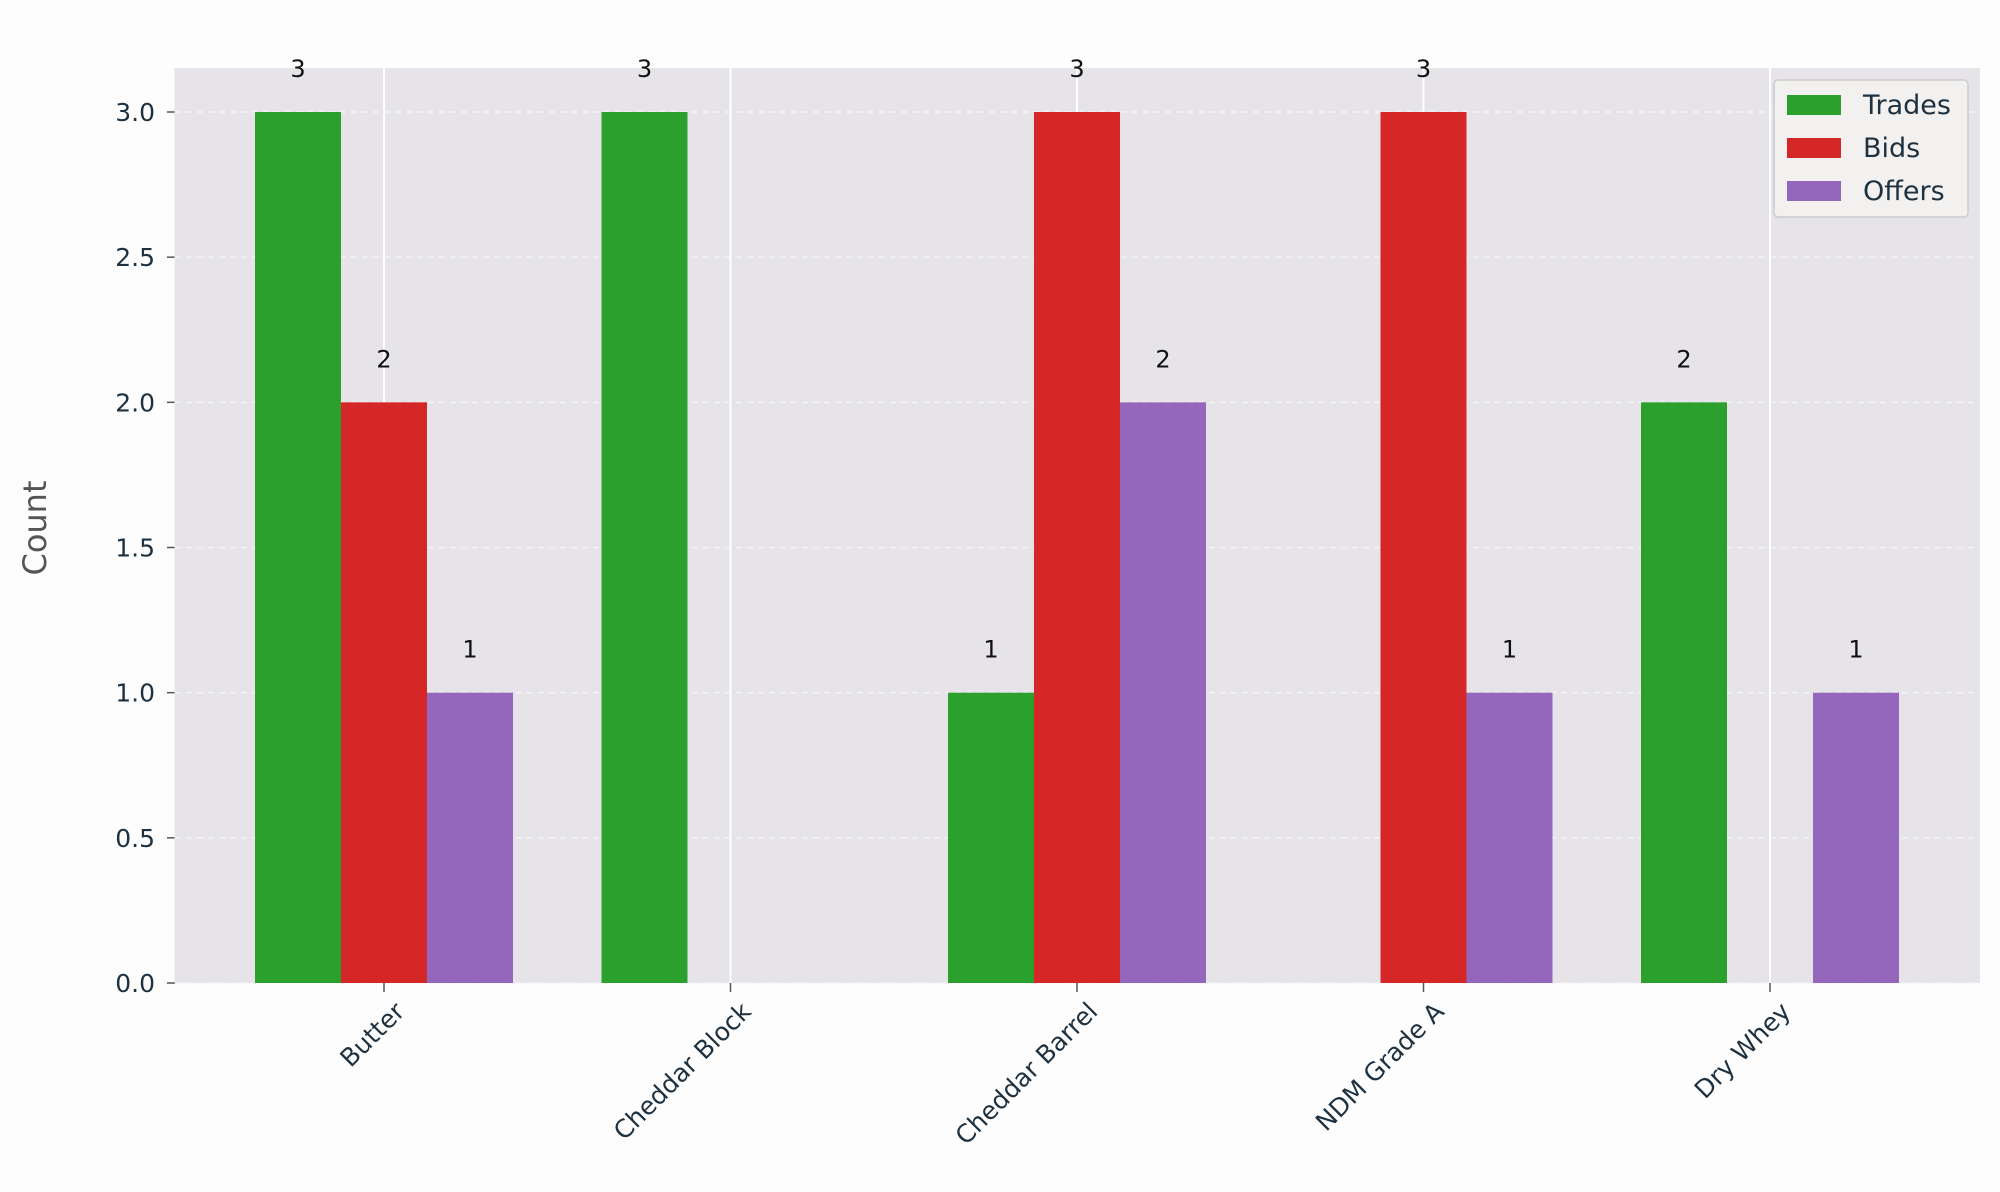  I want to click on x-tick-label: NDM Grade A, so click(1380, 1067).